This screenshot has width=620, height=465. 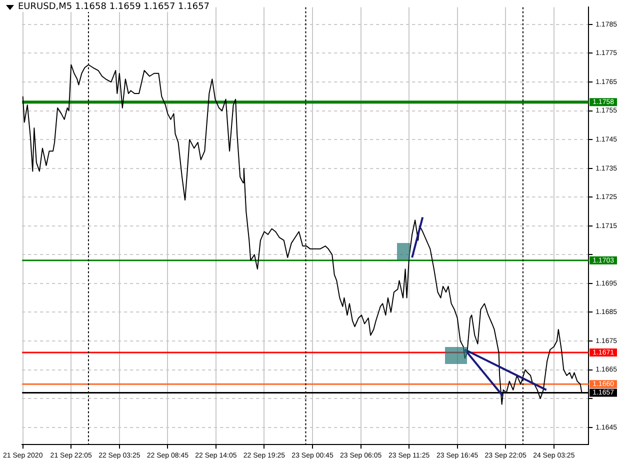 What do you see at coordinates (114, 7) in the screenshot?
I see `chart-title: EURUSD,M5 1.1658 1.1659 1.1657 1.1657` at bounding box center [114, 7].